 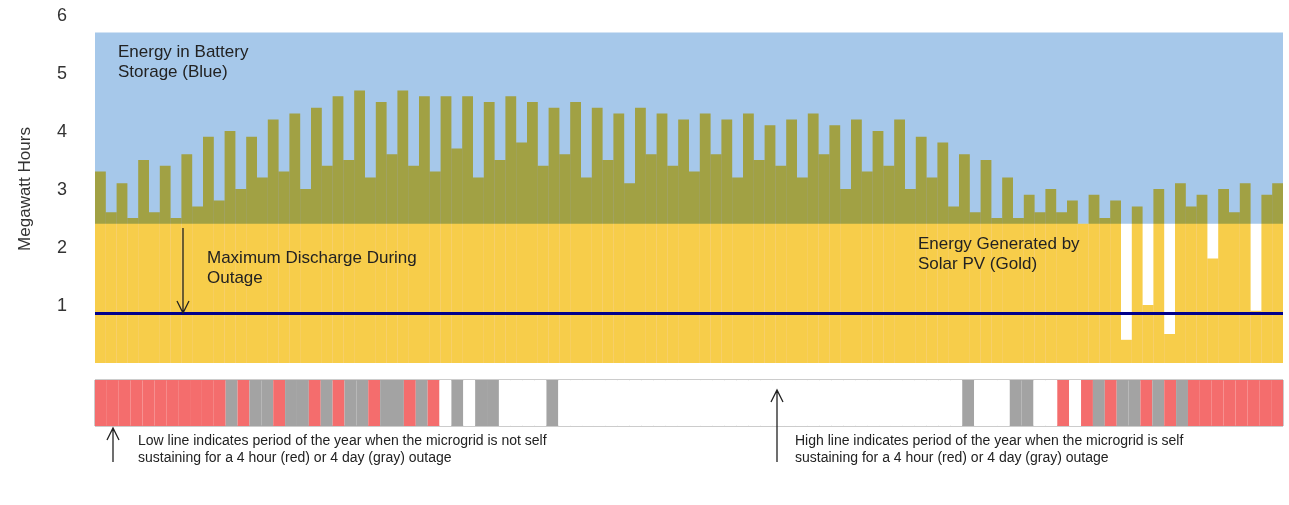 What do you see at coordinates (343, 449) in the screenshot?
I see `text: Low line indicates period of the year when the microgrid is not self sustaining for a 4 hour (red) or 4 day (gray) outage` at bounding box center [343, 449].